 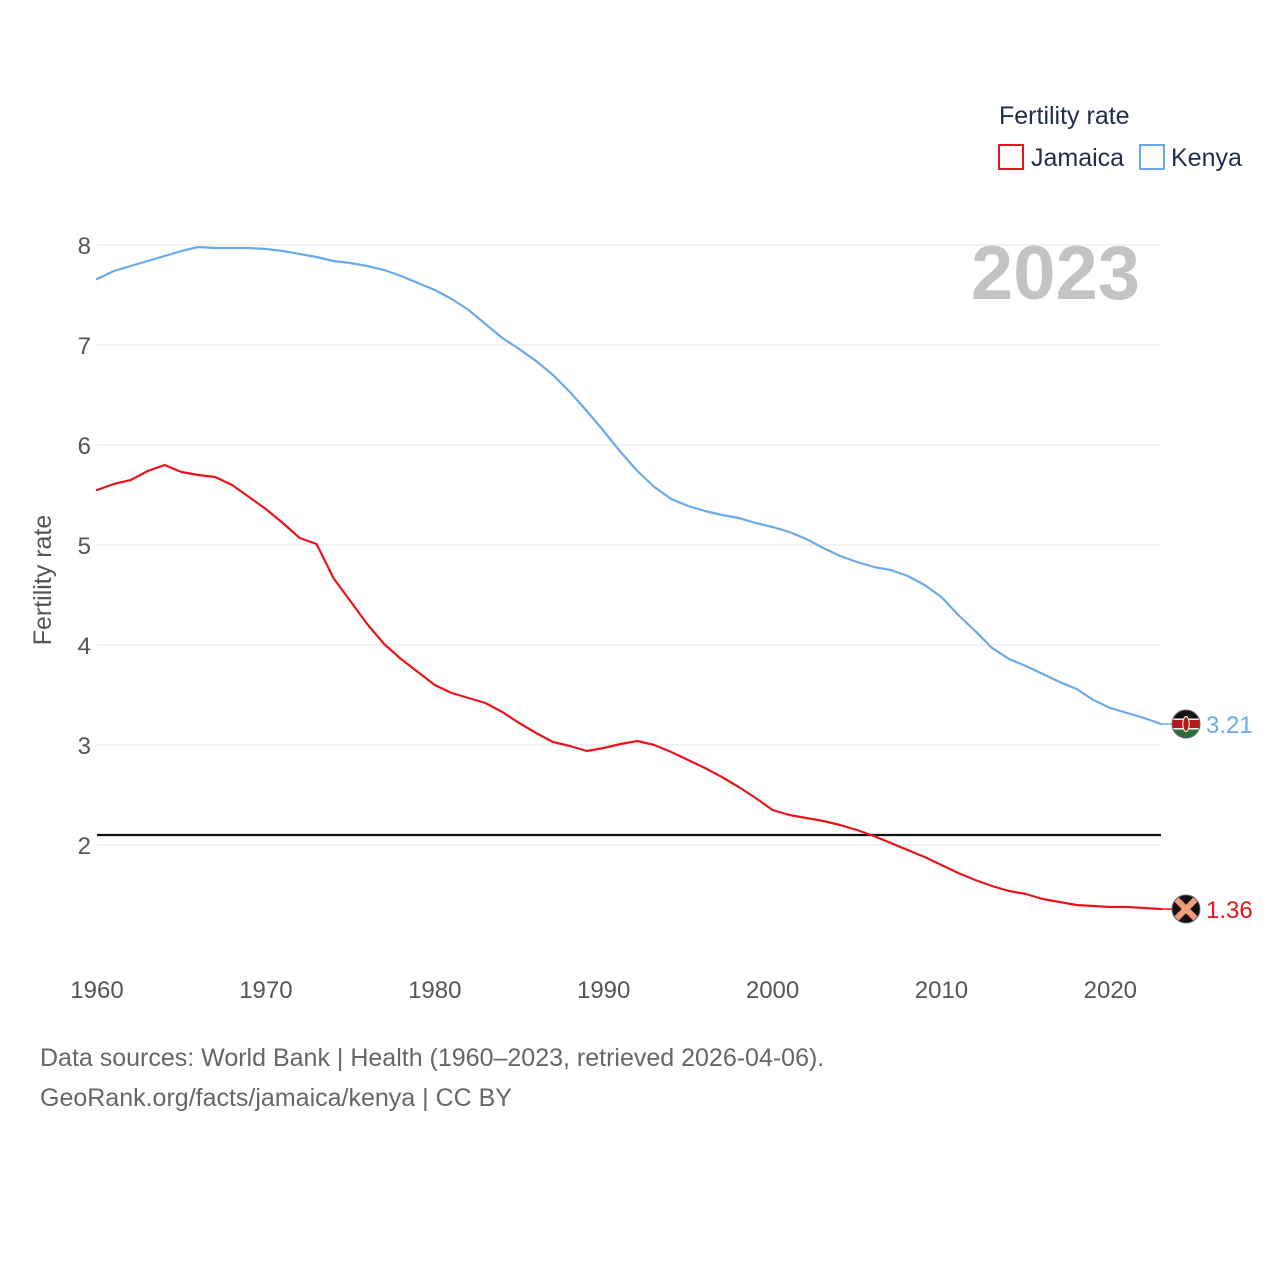 What do you see at coordinates (1229, 910) in the screenshot?
I see `end-value-label-jamaica: 1.36` at bounding box center [1229, 910].